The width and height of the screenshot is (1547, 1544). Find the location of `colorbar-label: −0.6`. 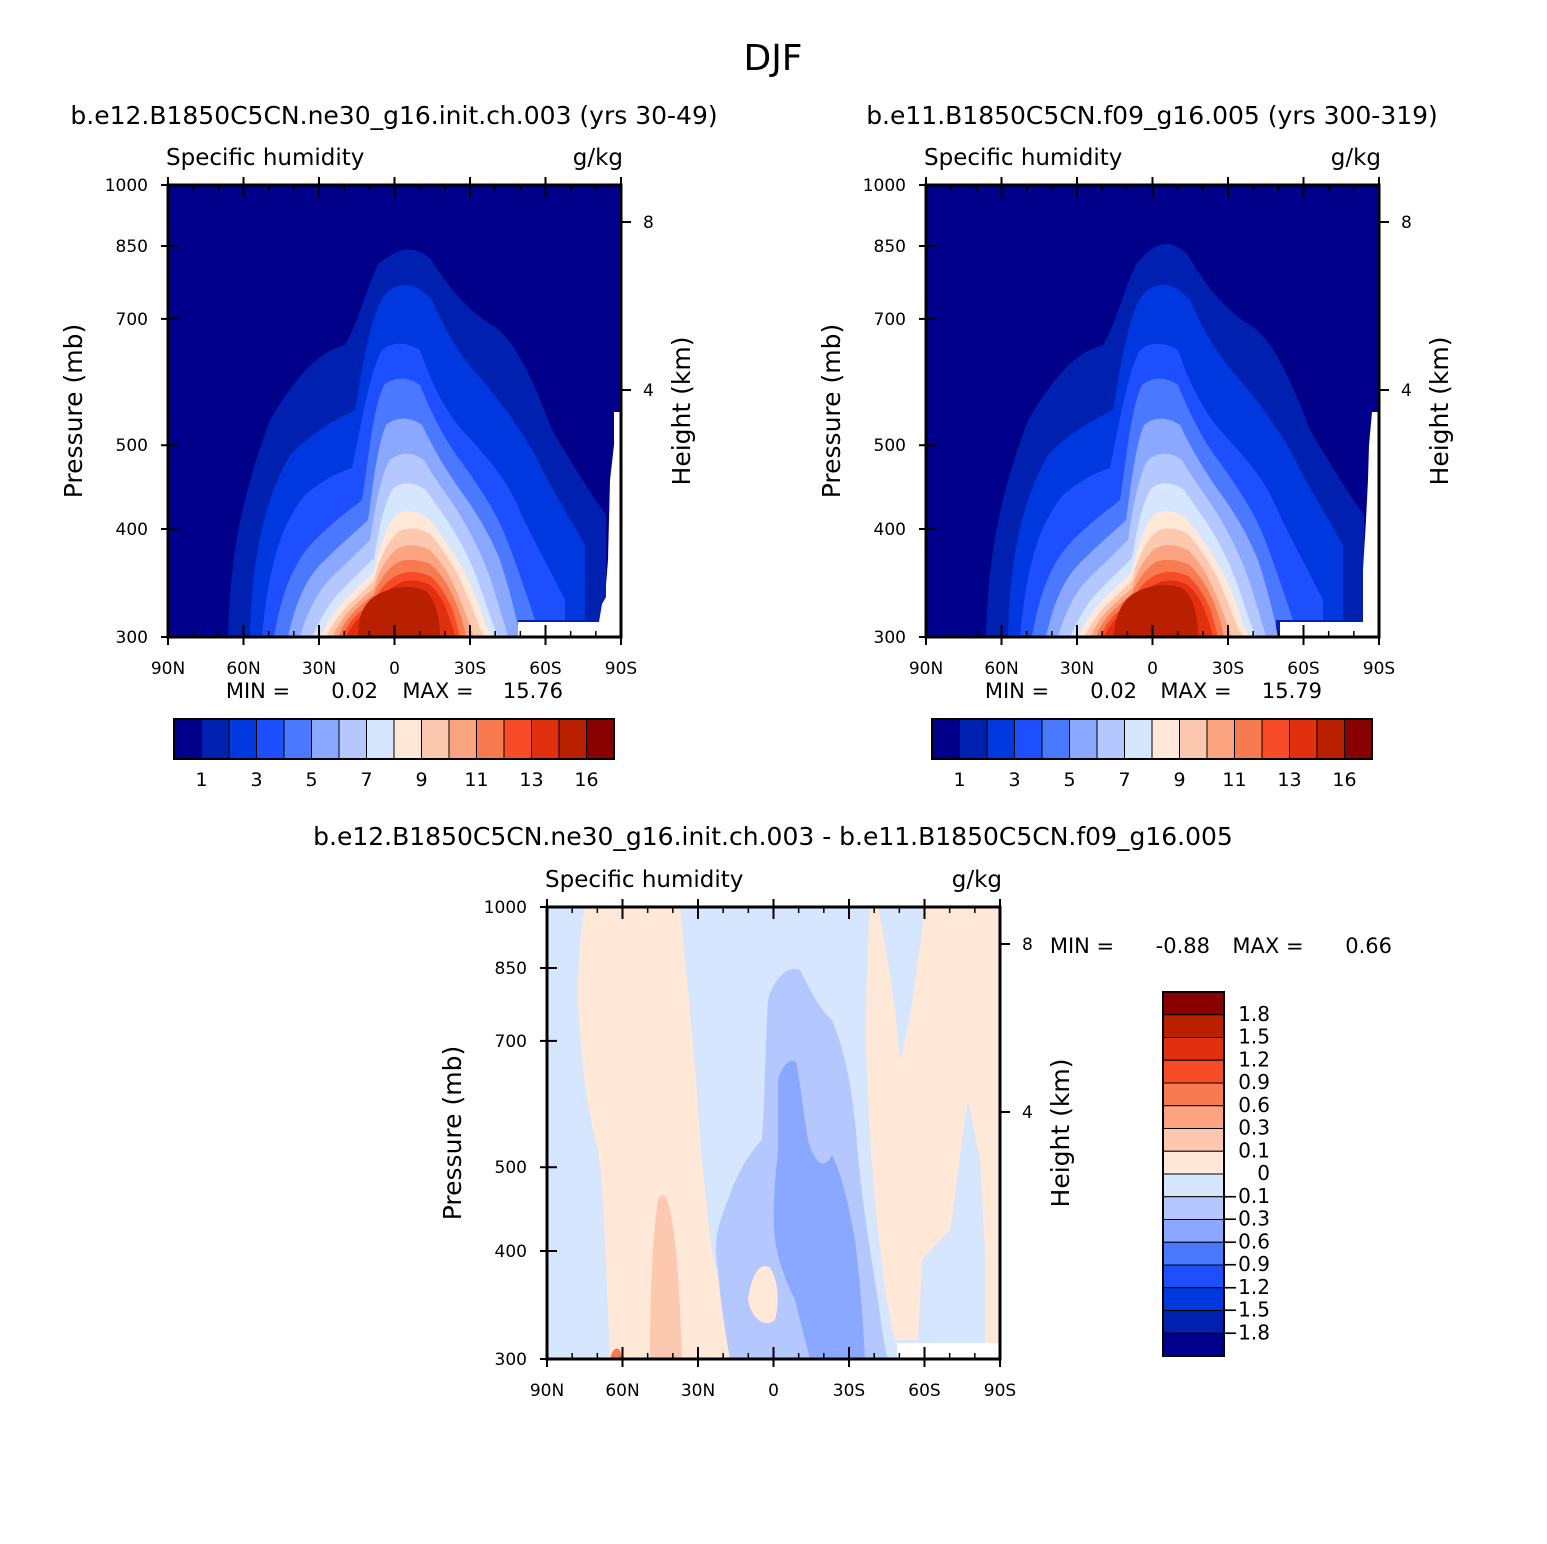

colorbar-label: −0.6 is located at coordinates (1245, 1241).